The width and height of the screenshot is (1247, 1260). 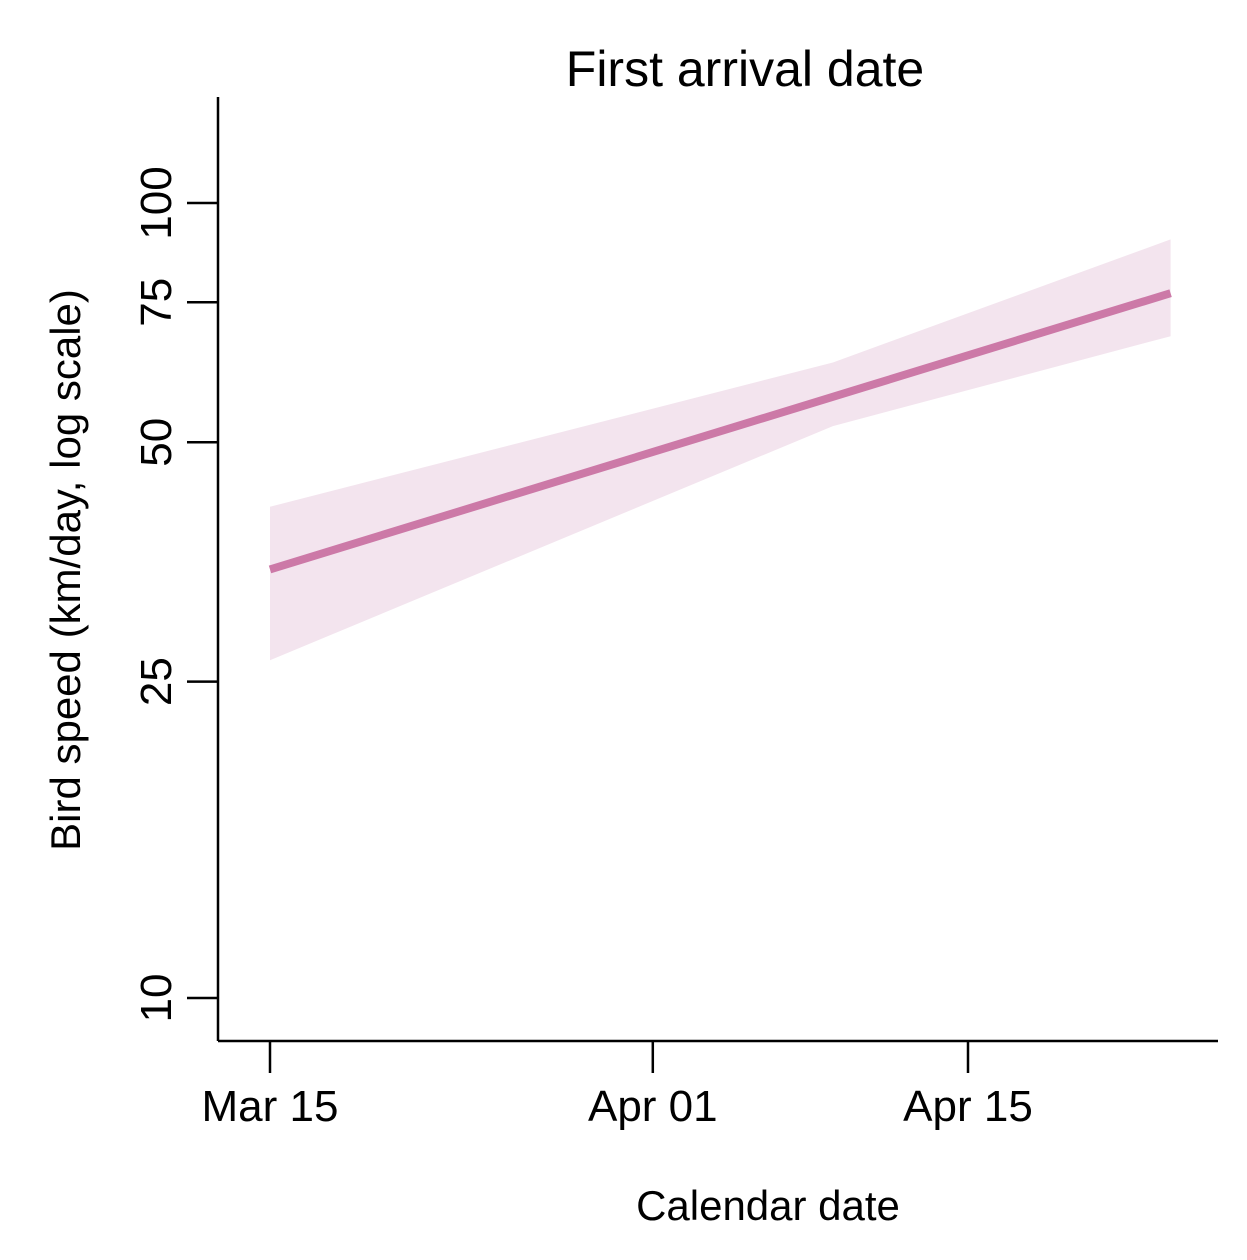 I want to click on x-tick-label: Apr 01, so click(x=653, y=1106).